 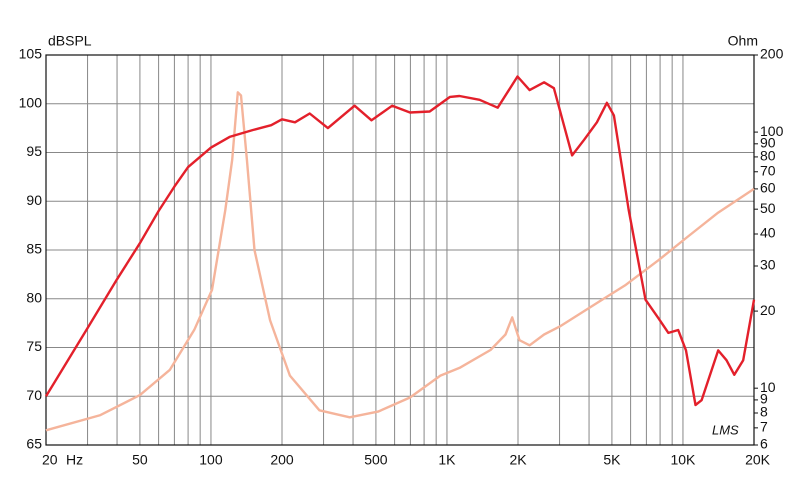 I want to click on y-tick-label: 90, so click(x=34, y=200).